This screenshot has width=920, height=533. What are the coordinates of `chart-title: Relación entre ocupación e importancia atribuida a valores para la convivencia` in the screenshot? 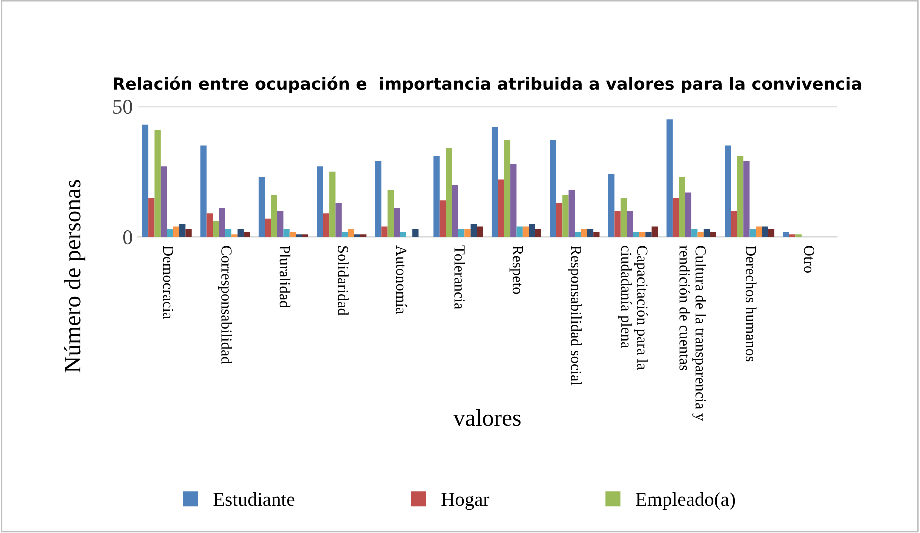 It's located at (488, 85).